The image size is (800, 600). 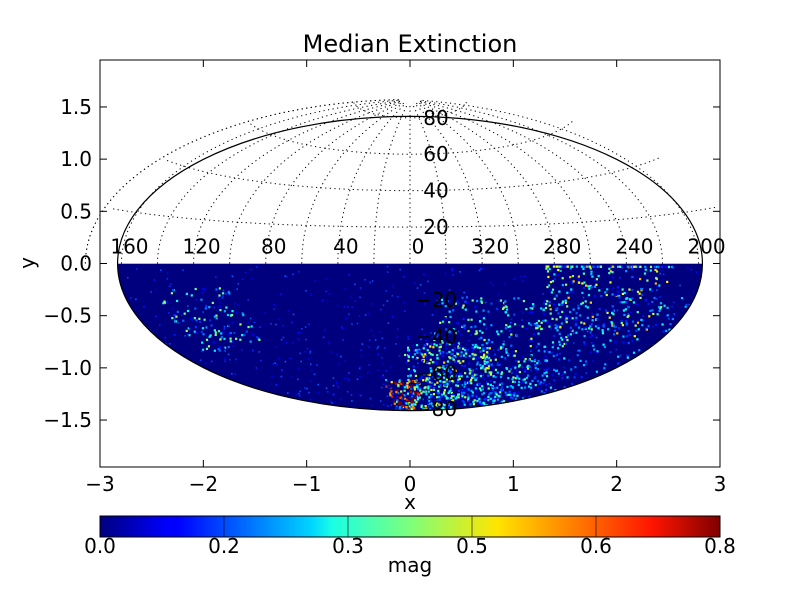 What do you see at coordinates (27, 263) in the screenshot?
I see `y-axis-label: y` at bounding box center [27, 263].